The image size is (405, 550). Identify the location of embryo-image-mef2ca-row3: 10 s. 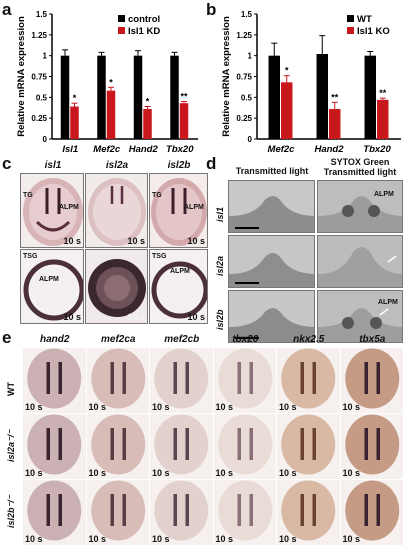
(117, 512).